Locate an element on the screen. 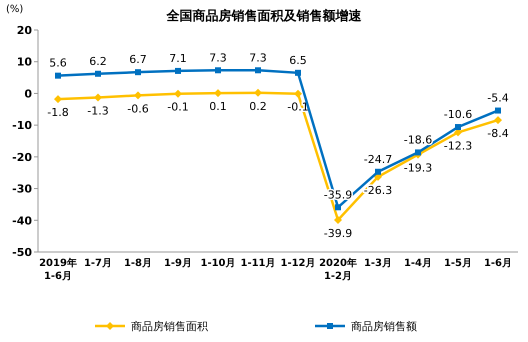 The image size is (528, 342). y-tick-label: -20 is located at coordinates (22, 157).